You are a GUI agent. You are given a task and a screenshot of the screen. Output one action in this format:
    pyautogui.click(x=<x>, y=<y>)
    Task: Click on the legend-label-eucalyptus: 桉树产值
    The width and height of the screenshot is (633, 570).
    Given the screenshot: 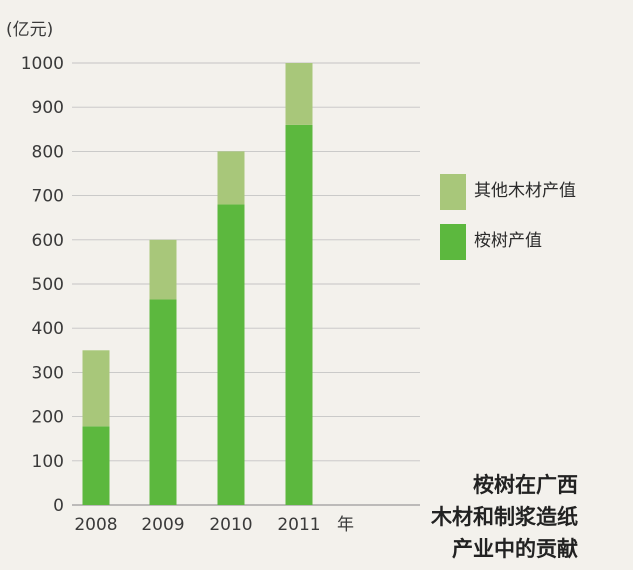 What is the action you would take?
    pyautogui.click(x=508, y=241)
    